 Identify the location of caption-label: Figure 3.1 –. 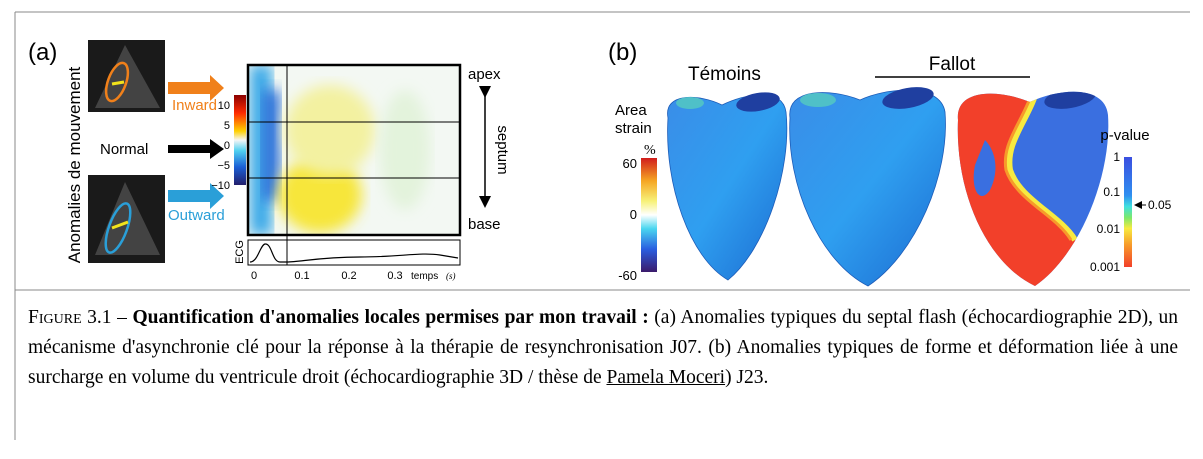
(77, 317).